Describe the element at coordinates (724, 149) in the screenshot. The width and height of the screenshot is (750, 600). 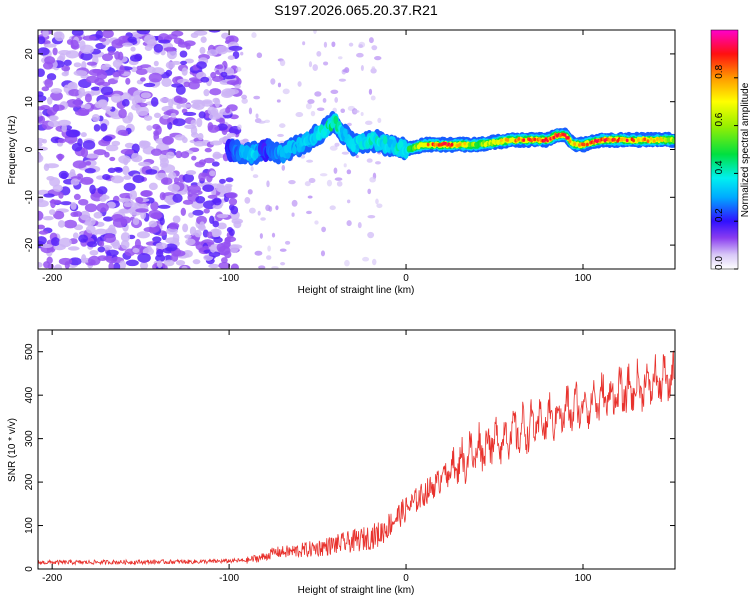
I see `colorbar-gradient` at that location.